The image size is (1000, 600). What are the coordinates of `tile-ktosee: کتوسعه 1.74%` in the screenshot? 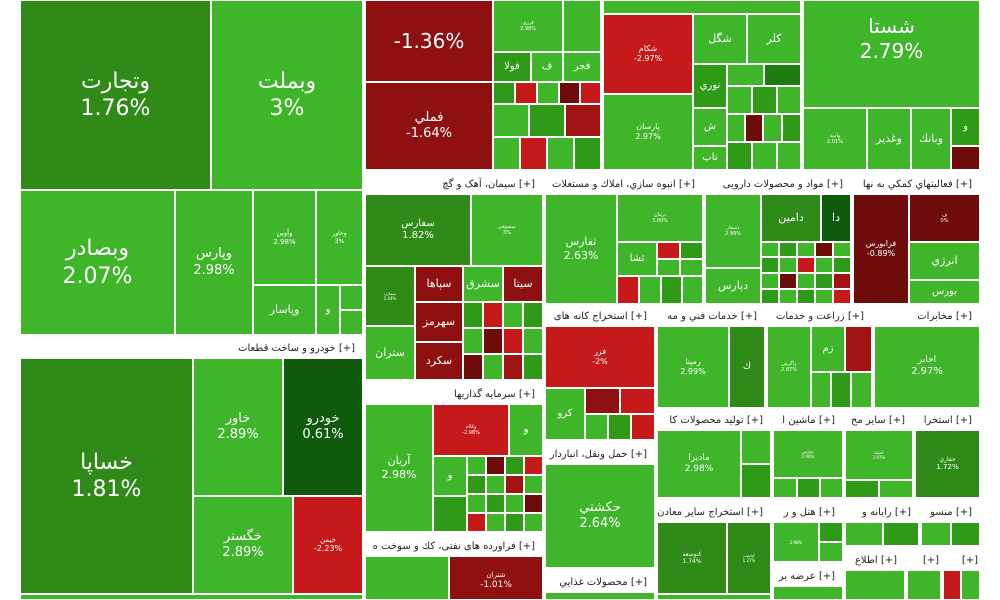 It's located at (692, 558).